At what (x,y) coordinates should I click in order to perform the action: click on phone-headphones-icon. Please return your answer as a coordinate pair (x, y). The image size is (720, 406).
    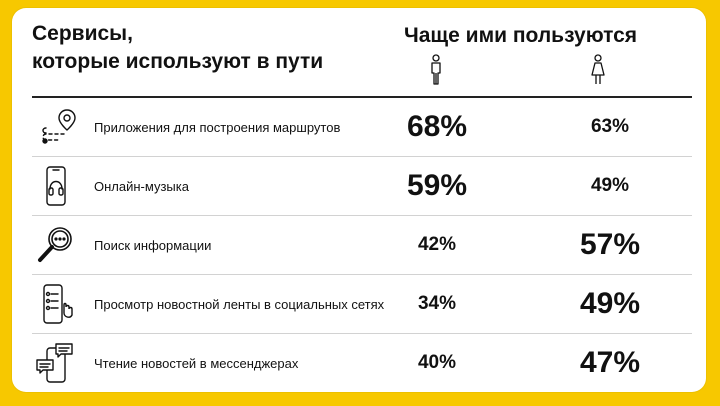
    Looking at the image, I should click on (56, 186).